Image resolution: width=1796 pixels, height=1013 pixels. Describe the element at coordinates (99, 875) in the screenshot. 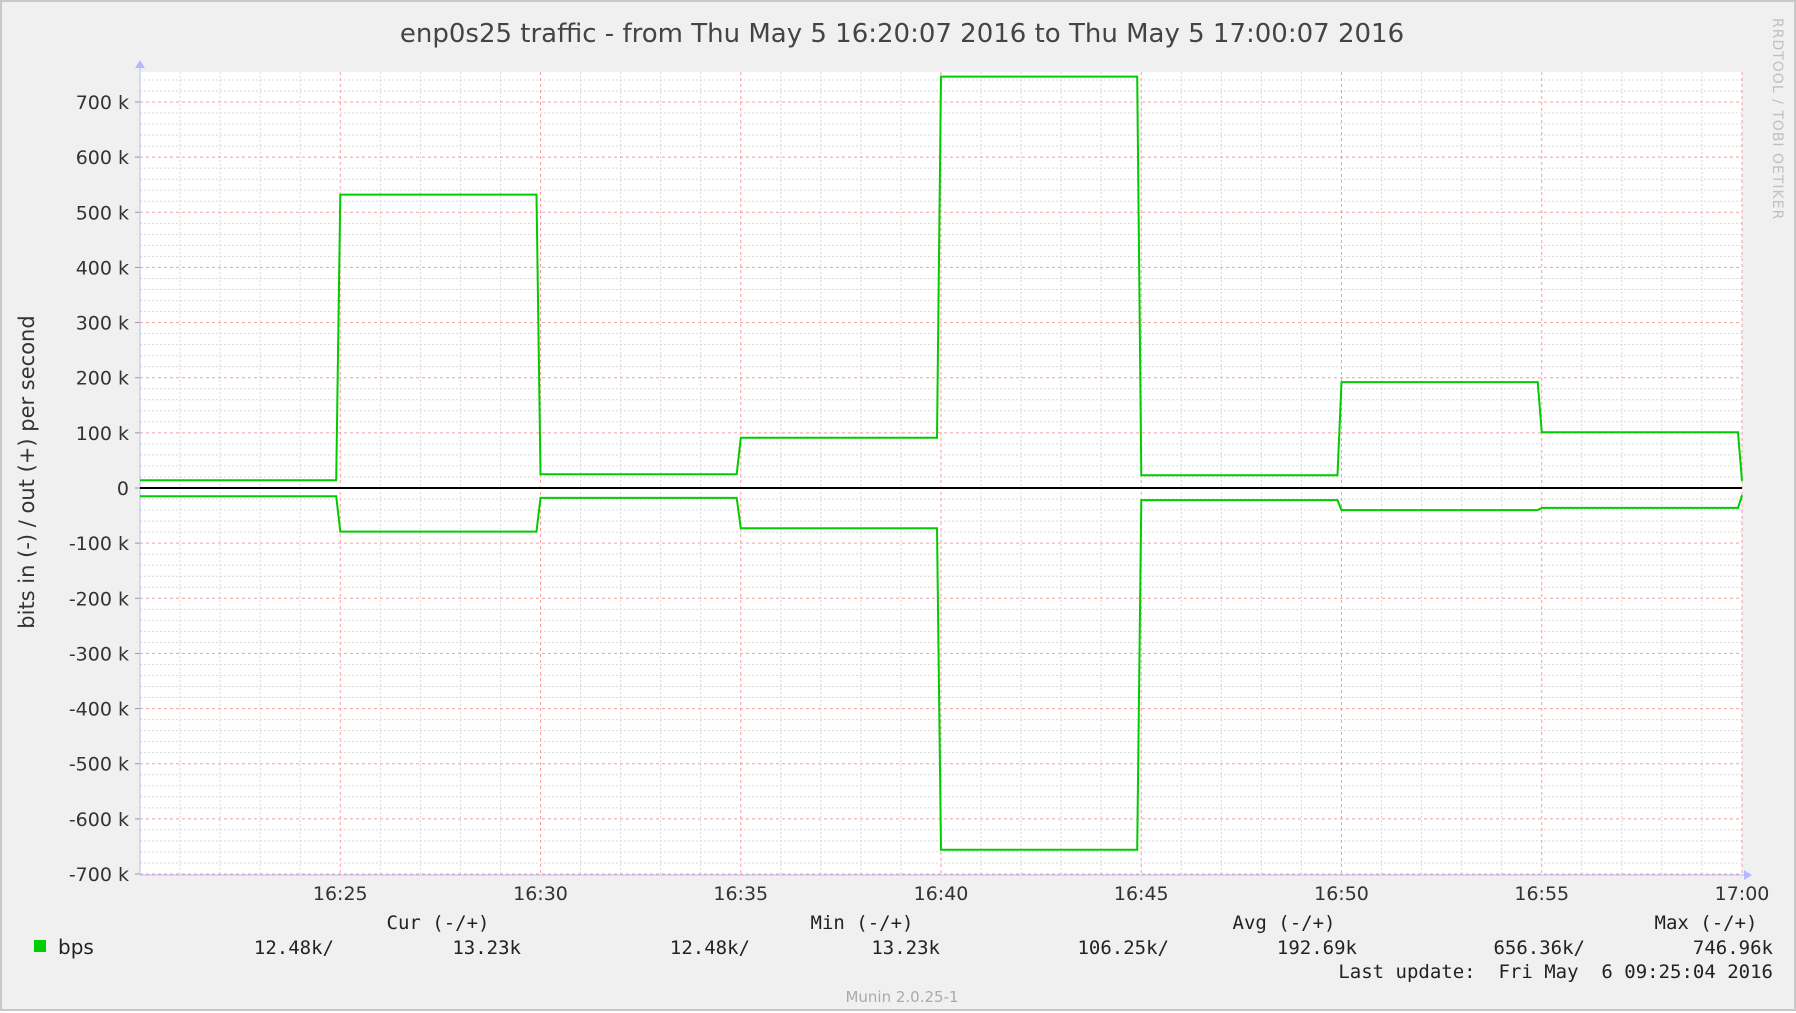

I see `y-tick-label: -700 k` at that location.